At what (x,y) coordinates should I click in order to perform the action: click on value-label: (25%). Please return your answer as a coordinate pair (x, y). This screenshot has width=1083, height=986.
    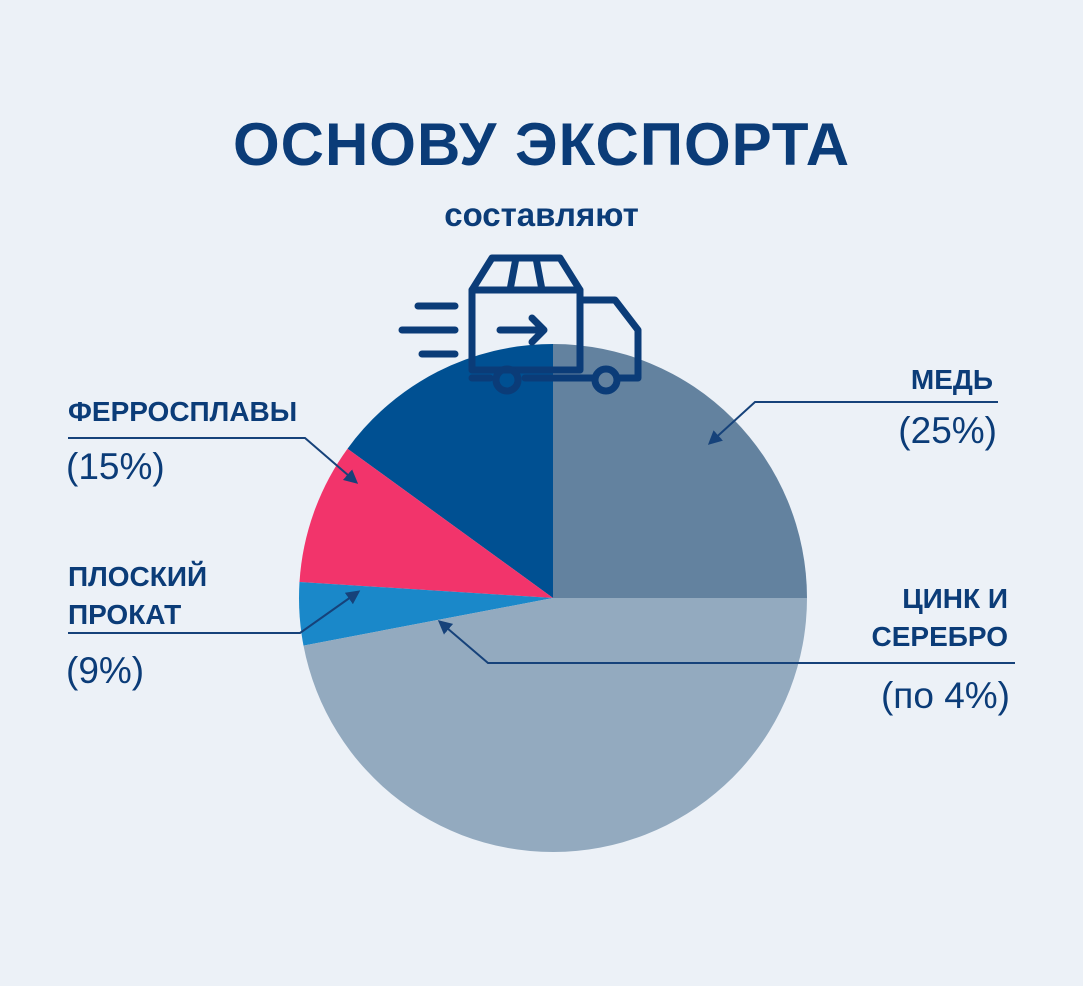
    Looking at the image, I should click on (947, 430).